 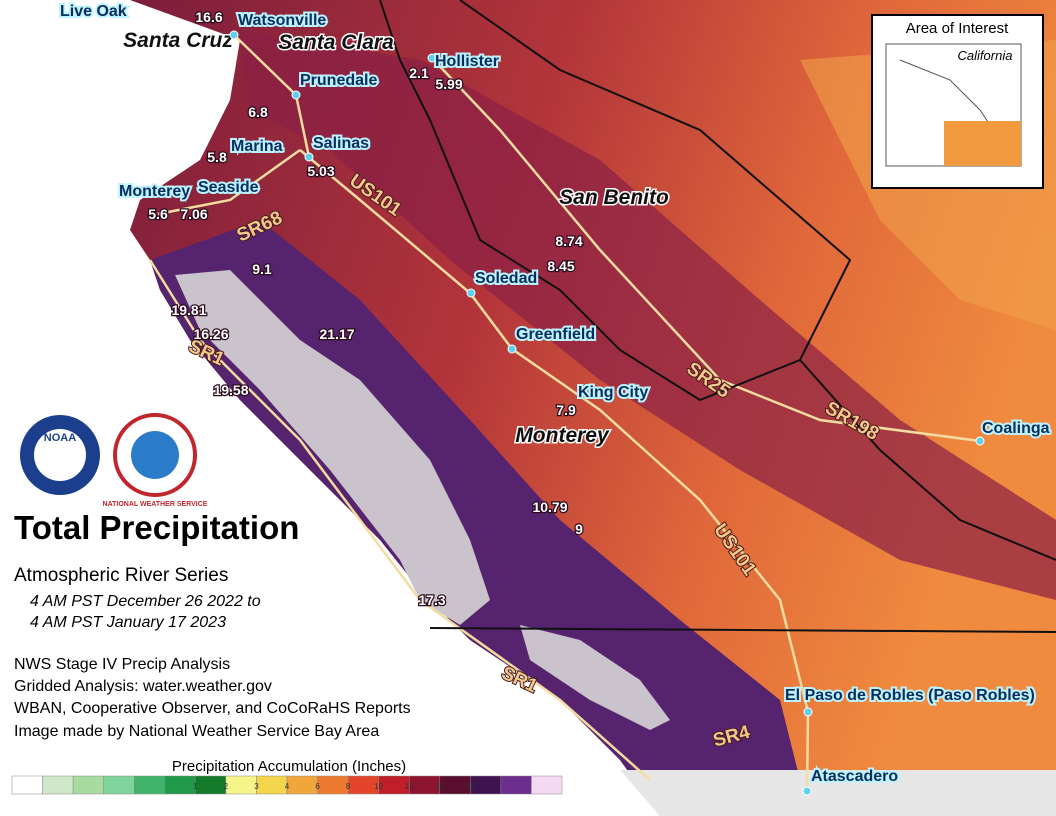 What do you see at coordinates (614, 197) in the screenshot?
I see `region-label: San Benito` at bounding box center [614, 197].